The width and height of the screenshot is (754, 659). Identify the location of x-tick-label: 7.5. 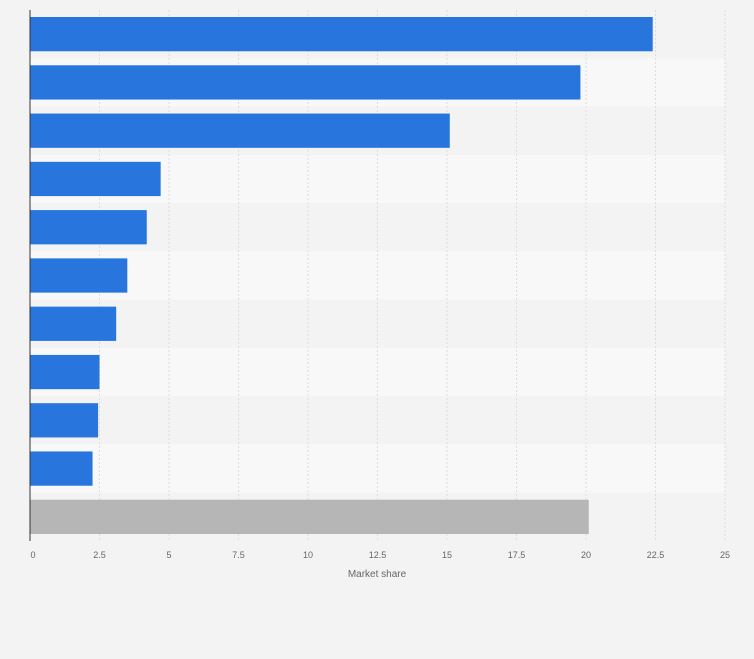
(238, 555).